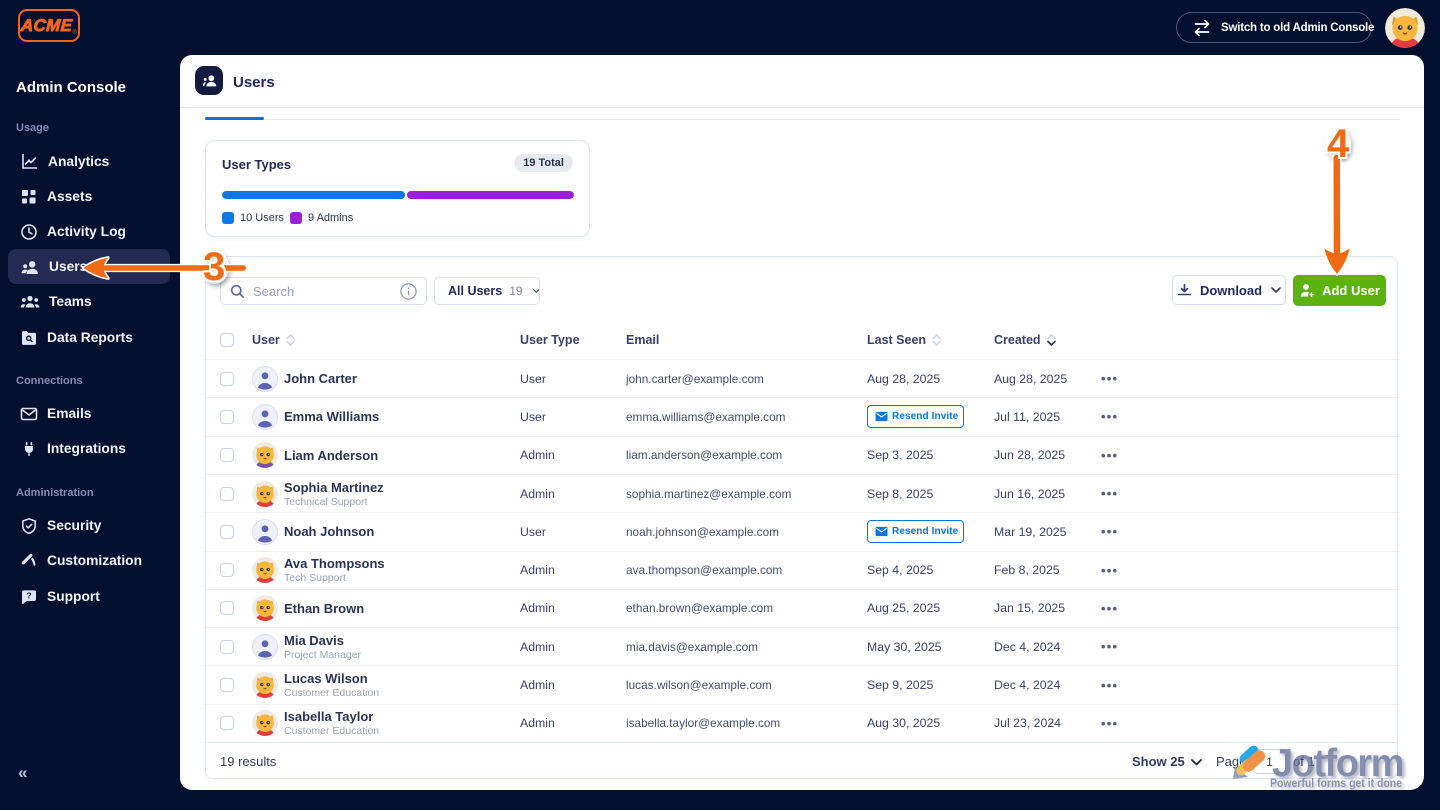 This screenshot has height=810, width=1440. What do you see at coordinates (1337, 763) in the screenshot?
I see `svg-text: Jotform` at bounding box center [1337, 763].